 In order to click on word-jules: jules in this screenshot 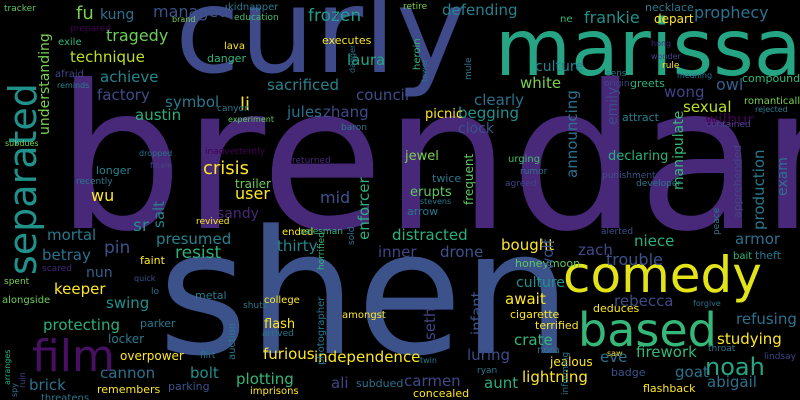, I will do `click(304, 112)`.